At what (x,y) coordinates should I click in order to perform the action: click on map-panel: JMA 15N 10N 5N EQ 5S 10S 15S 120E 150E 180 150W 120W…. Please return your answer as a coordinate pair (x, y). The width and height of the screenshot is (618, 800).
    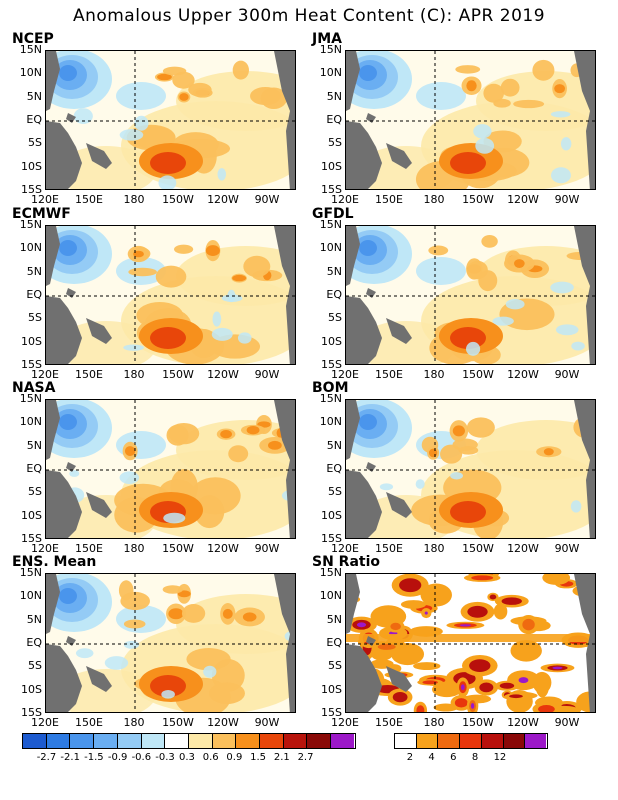
    Looking at the image, I should click on (449, 119).